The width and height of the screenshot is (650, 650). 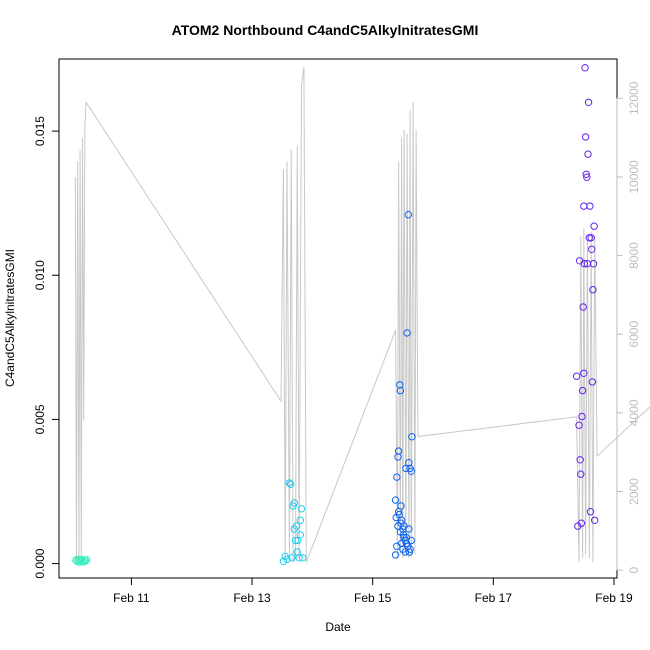 What do you see at coordinates (634, 412) in the screenshot?
I see `y2-tick-label: 4000` at bounding box center [634, 412].